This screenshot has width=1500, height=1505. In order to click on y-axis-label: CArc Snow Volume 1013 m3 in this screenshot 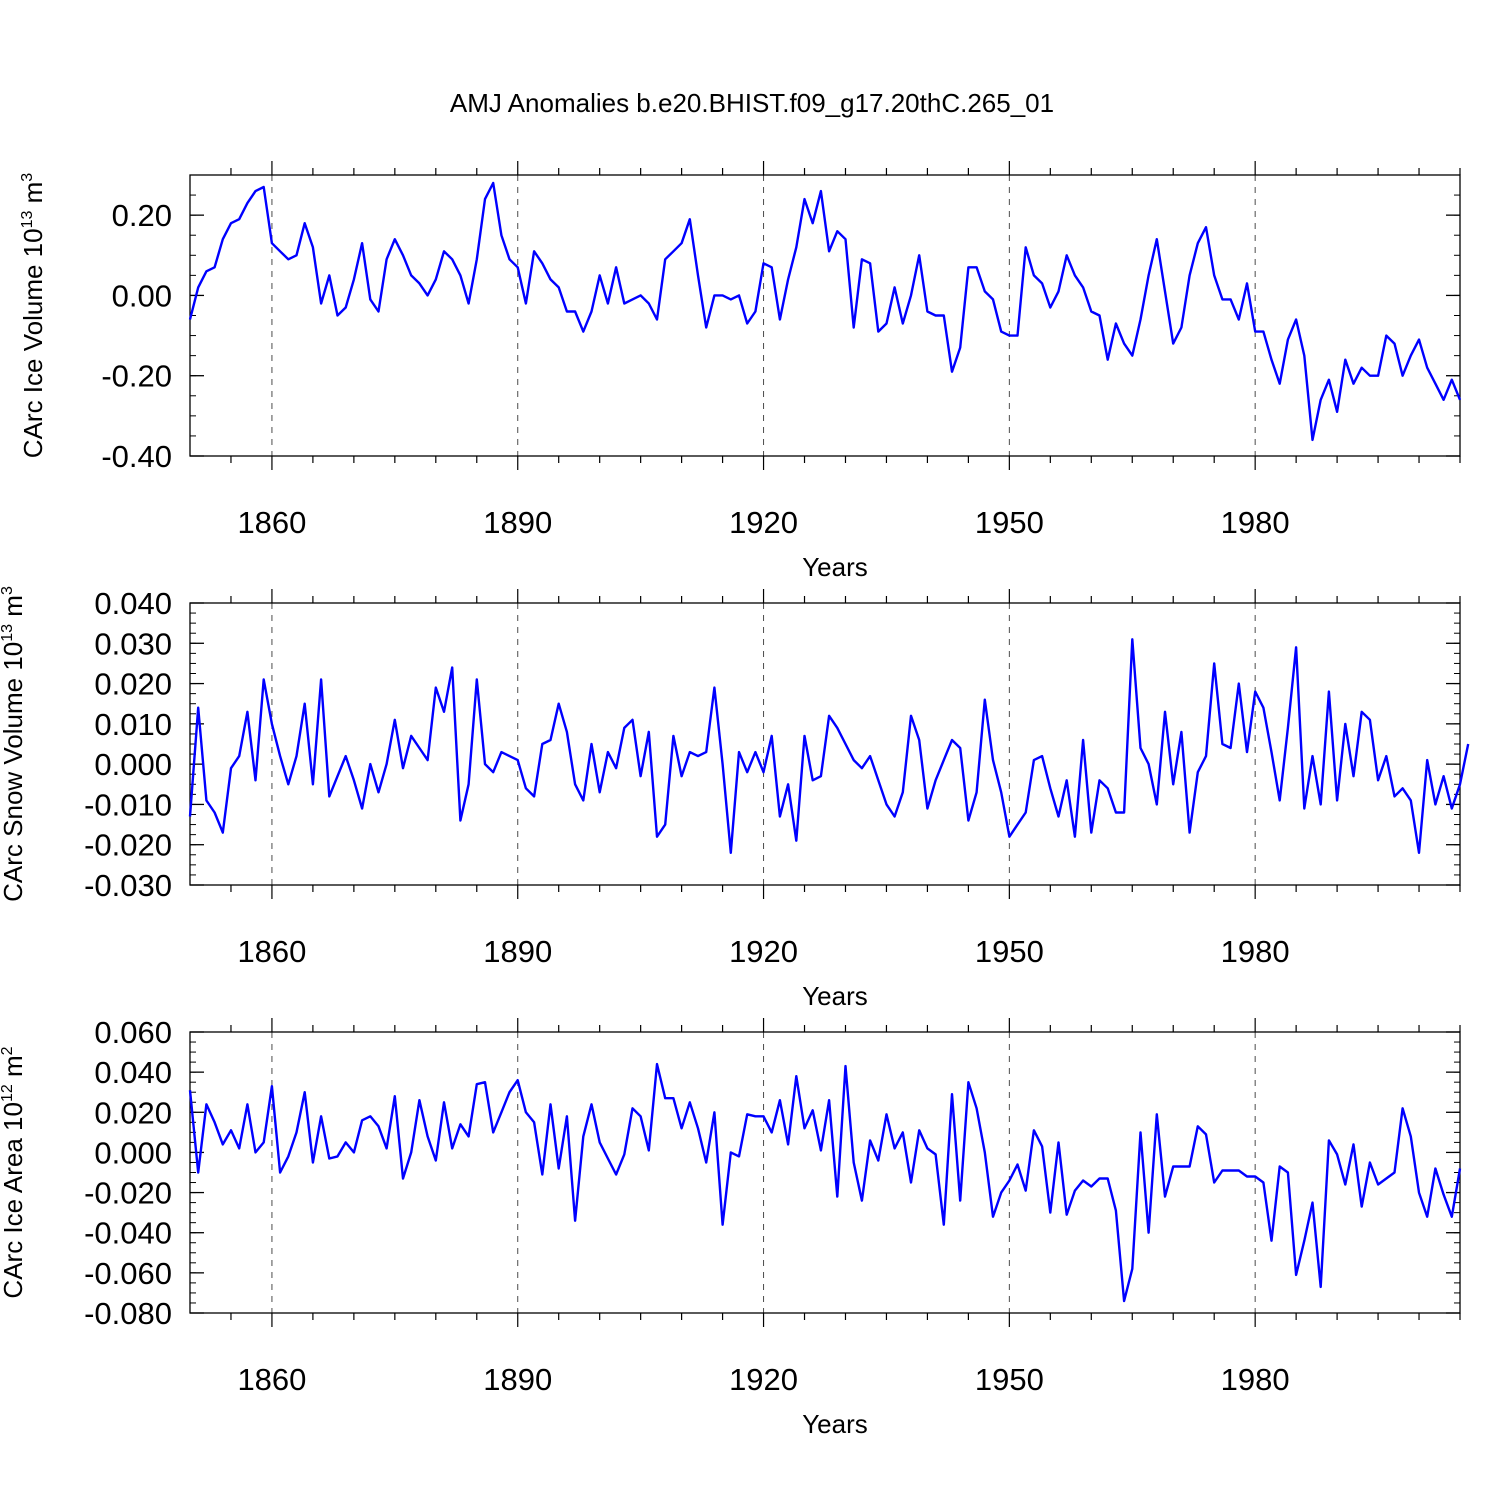, I will do `click(14, 744)`.